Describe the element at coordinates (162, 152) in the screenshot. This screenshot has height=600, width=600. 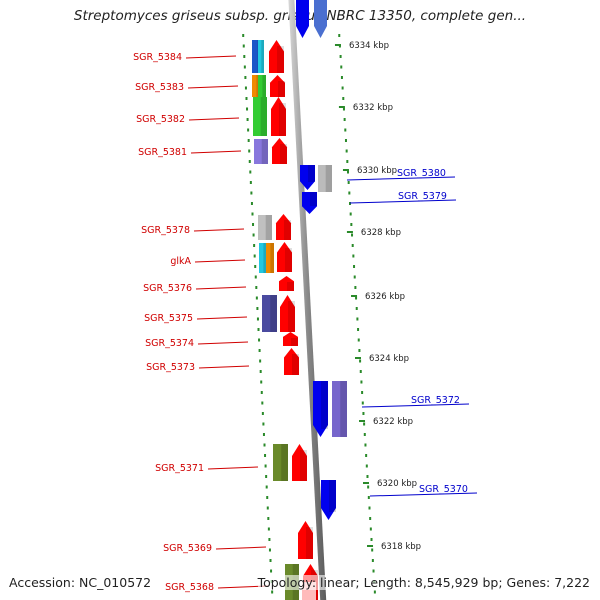
I see `forward-gene-label: SGR_5381` at that location.